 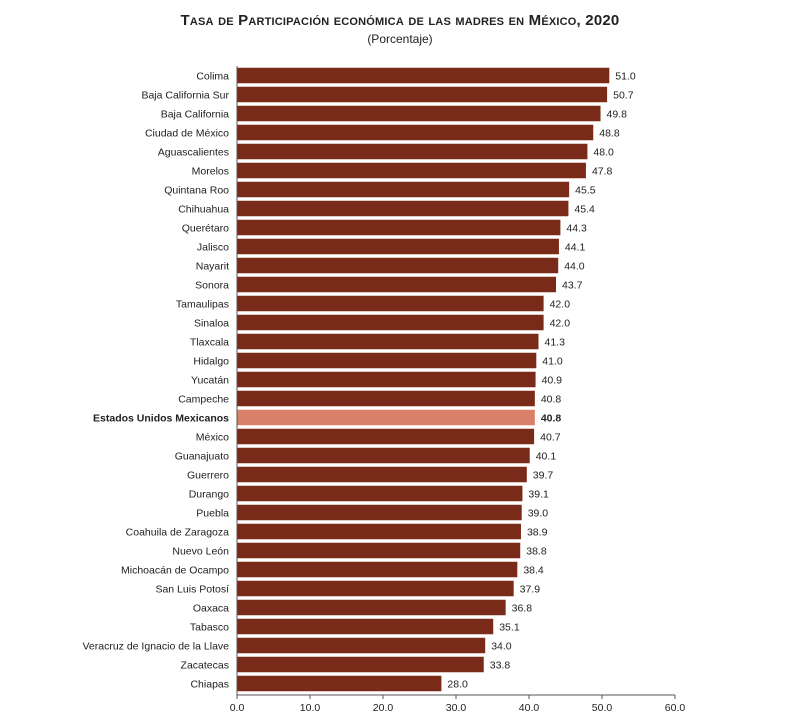 What do you see at coordinates (538, 494) in the screenshot?
I see `data-label: 39.1` at bounding box center [538, 494].